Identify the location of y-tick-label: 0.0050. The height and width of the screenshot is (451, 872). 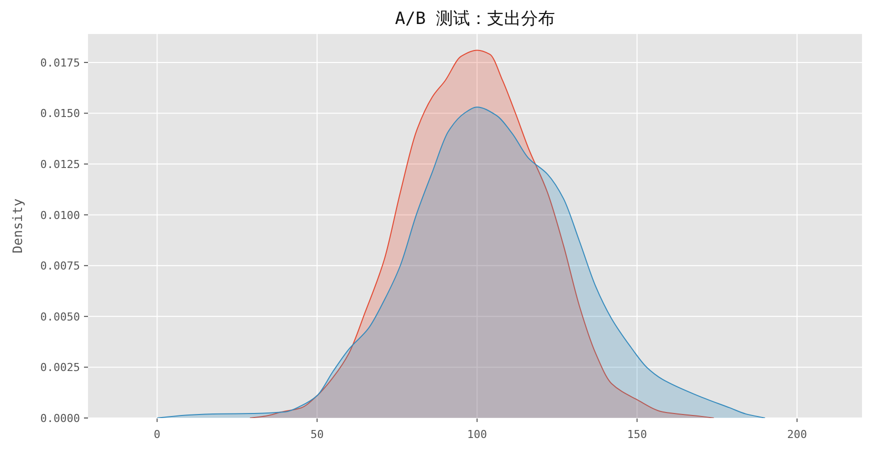
(60, 317).